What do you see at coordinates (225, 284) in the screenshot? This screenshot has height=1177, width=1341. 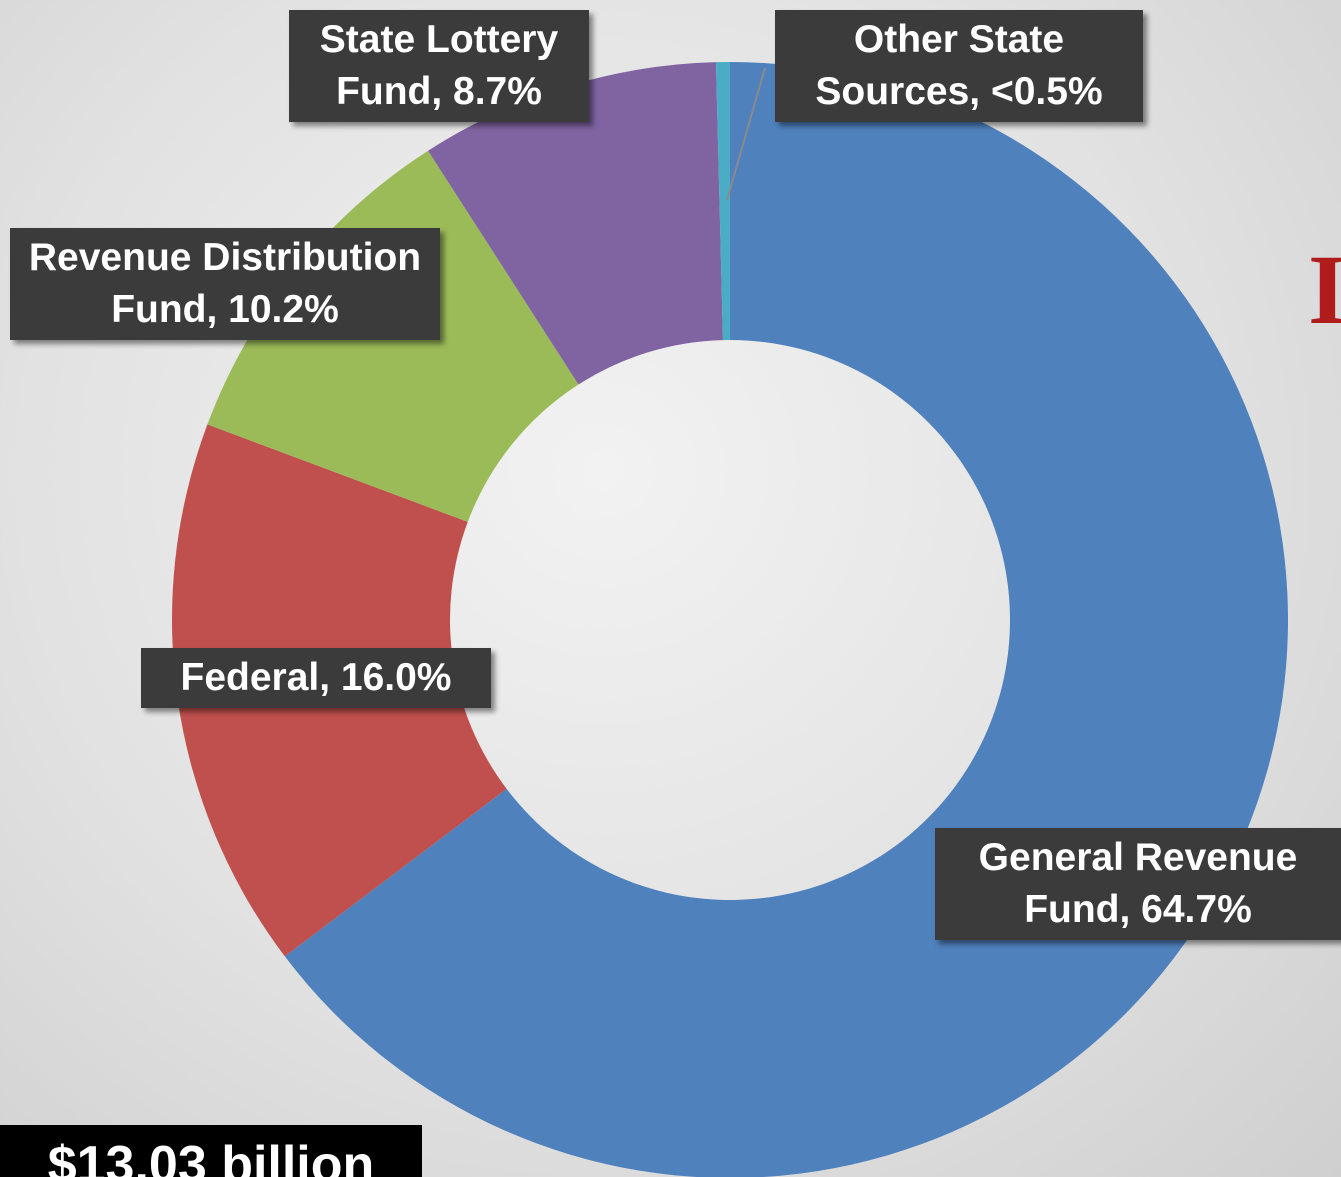 I see `data-label: Revenue Distribution Fund, 10.2%` at bounding box center [225, 284].